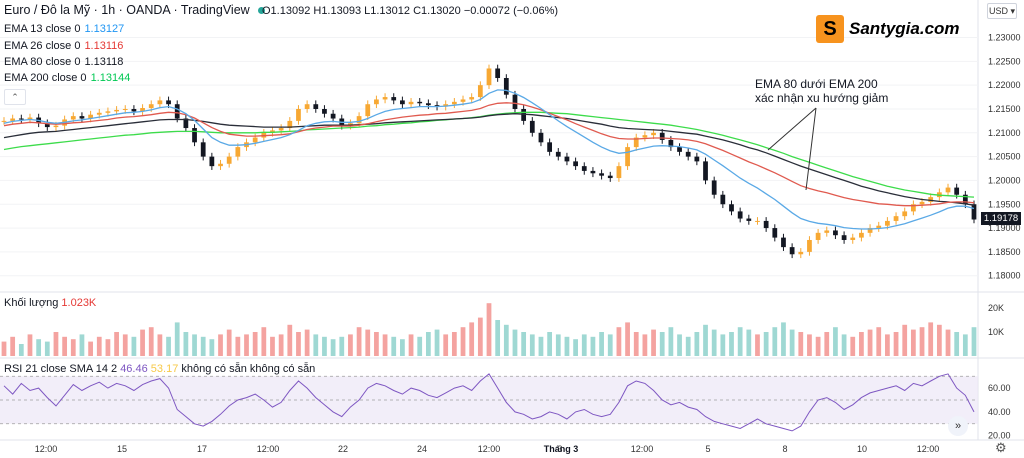  What do you see at coordinates (1004, 109) in the screenshot?
I see `price-tick-label: 1.21500` at bounding box center [1004, 109].